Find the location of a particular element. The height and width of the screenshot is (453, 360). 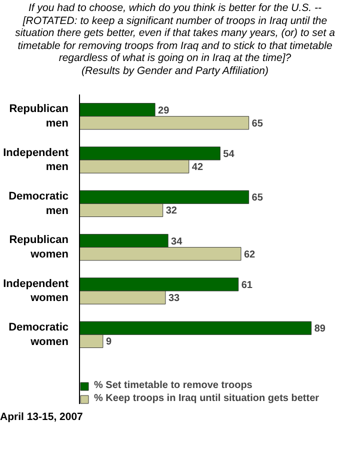

data-label: 89 is located at coordinates (320, 329).